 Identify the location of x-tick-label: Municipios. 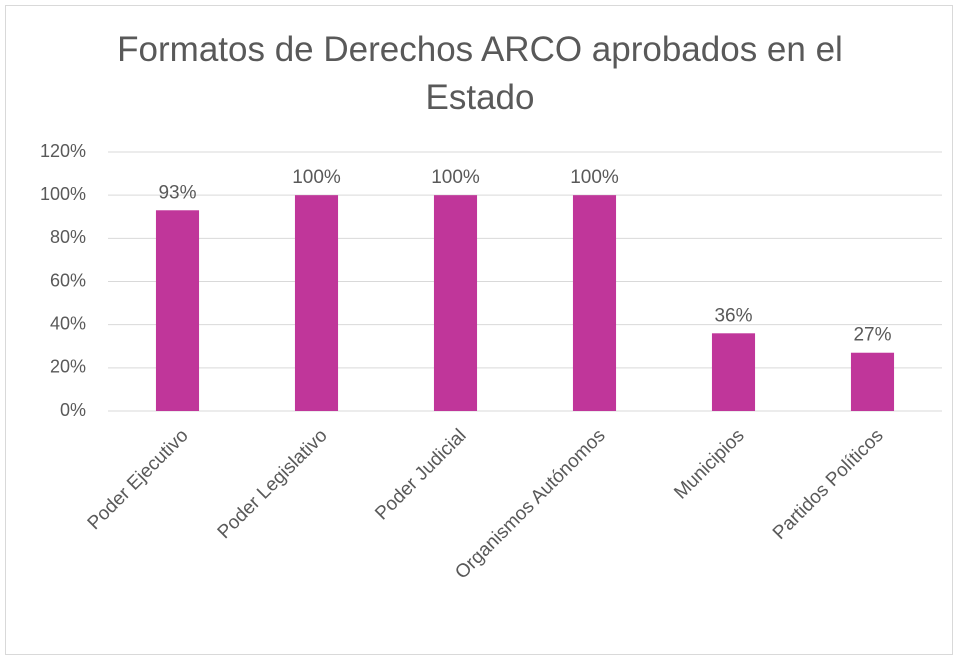
(709, 464).